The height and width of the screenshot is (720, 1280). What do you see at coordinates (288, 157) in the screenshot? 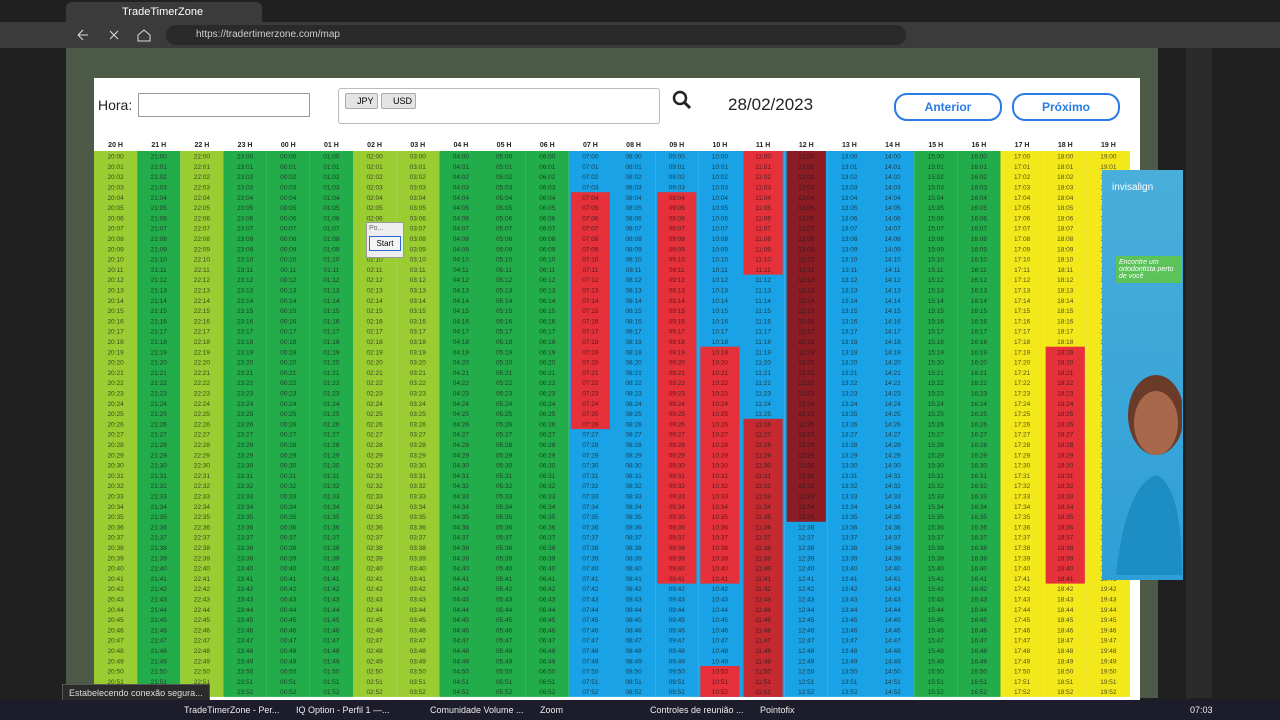
I see `time-cell: 00:00` at bounding box center [288, 157].